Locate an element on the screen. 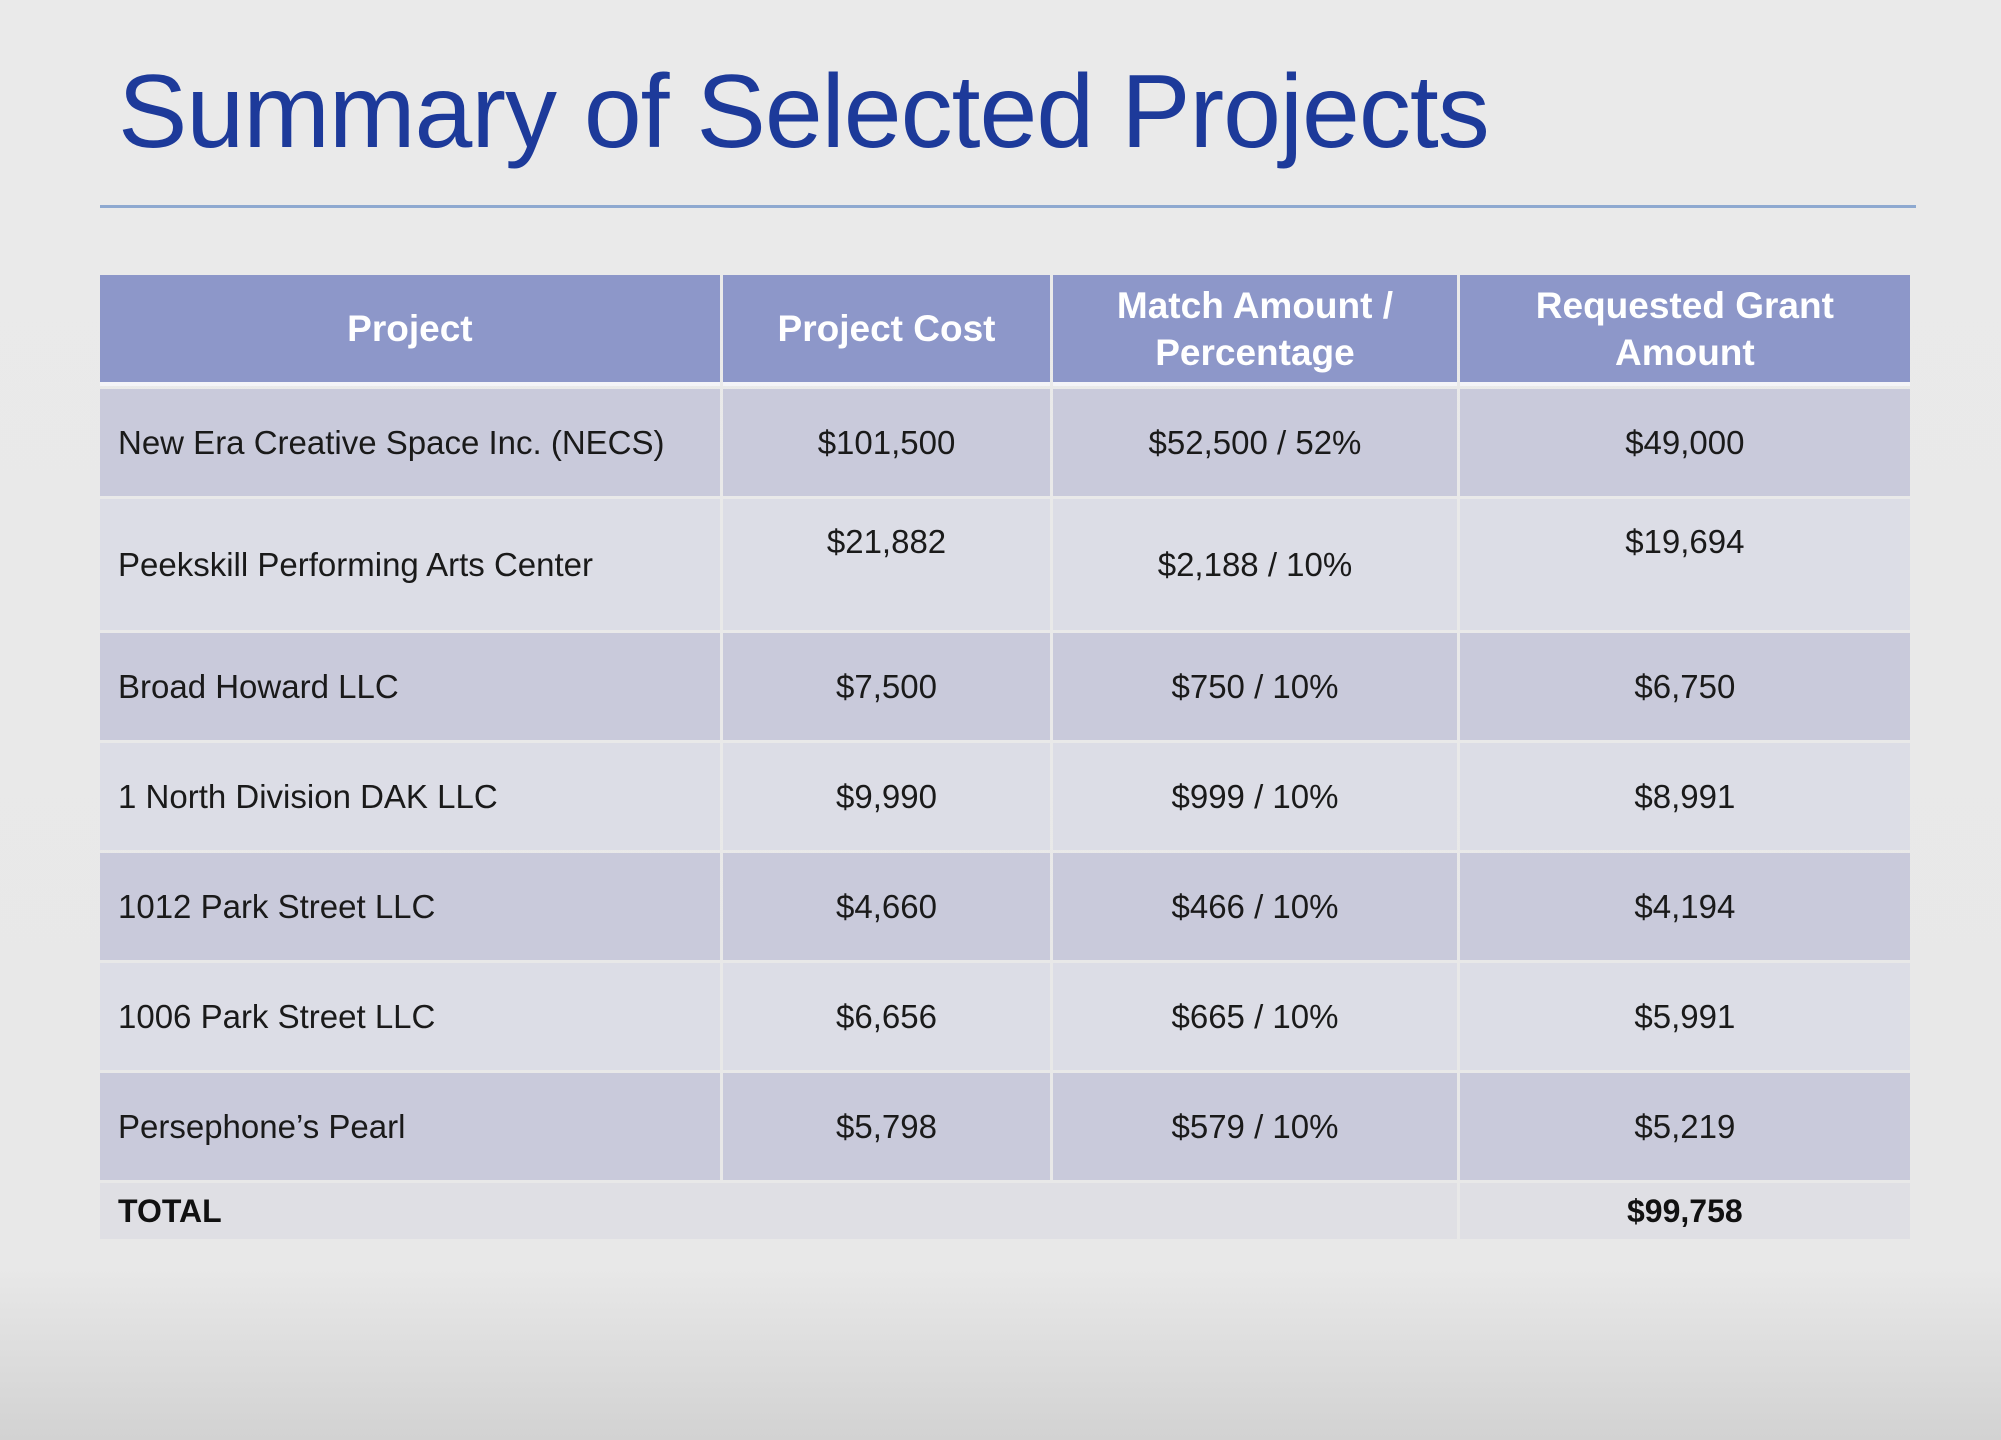 Image resolution: width=2001 pixels, height=1440 pixels. total-grant: $99,758 is located at coordinates (1684, 1211).